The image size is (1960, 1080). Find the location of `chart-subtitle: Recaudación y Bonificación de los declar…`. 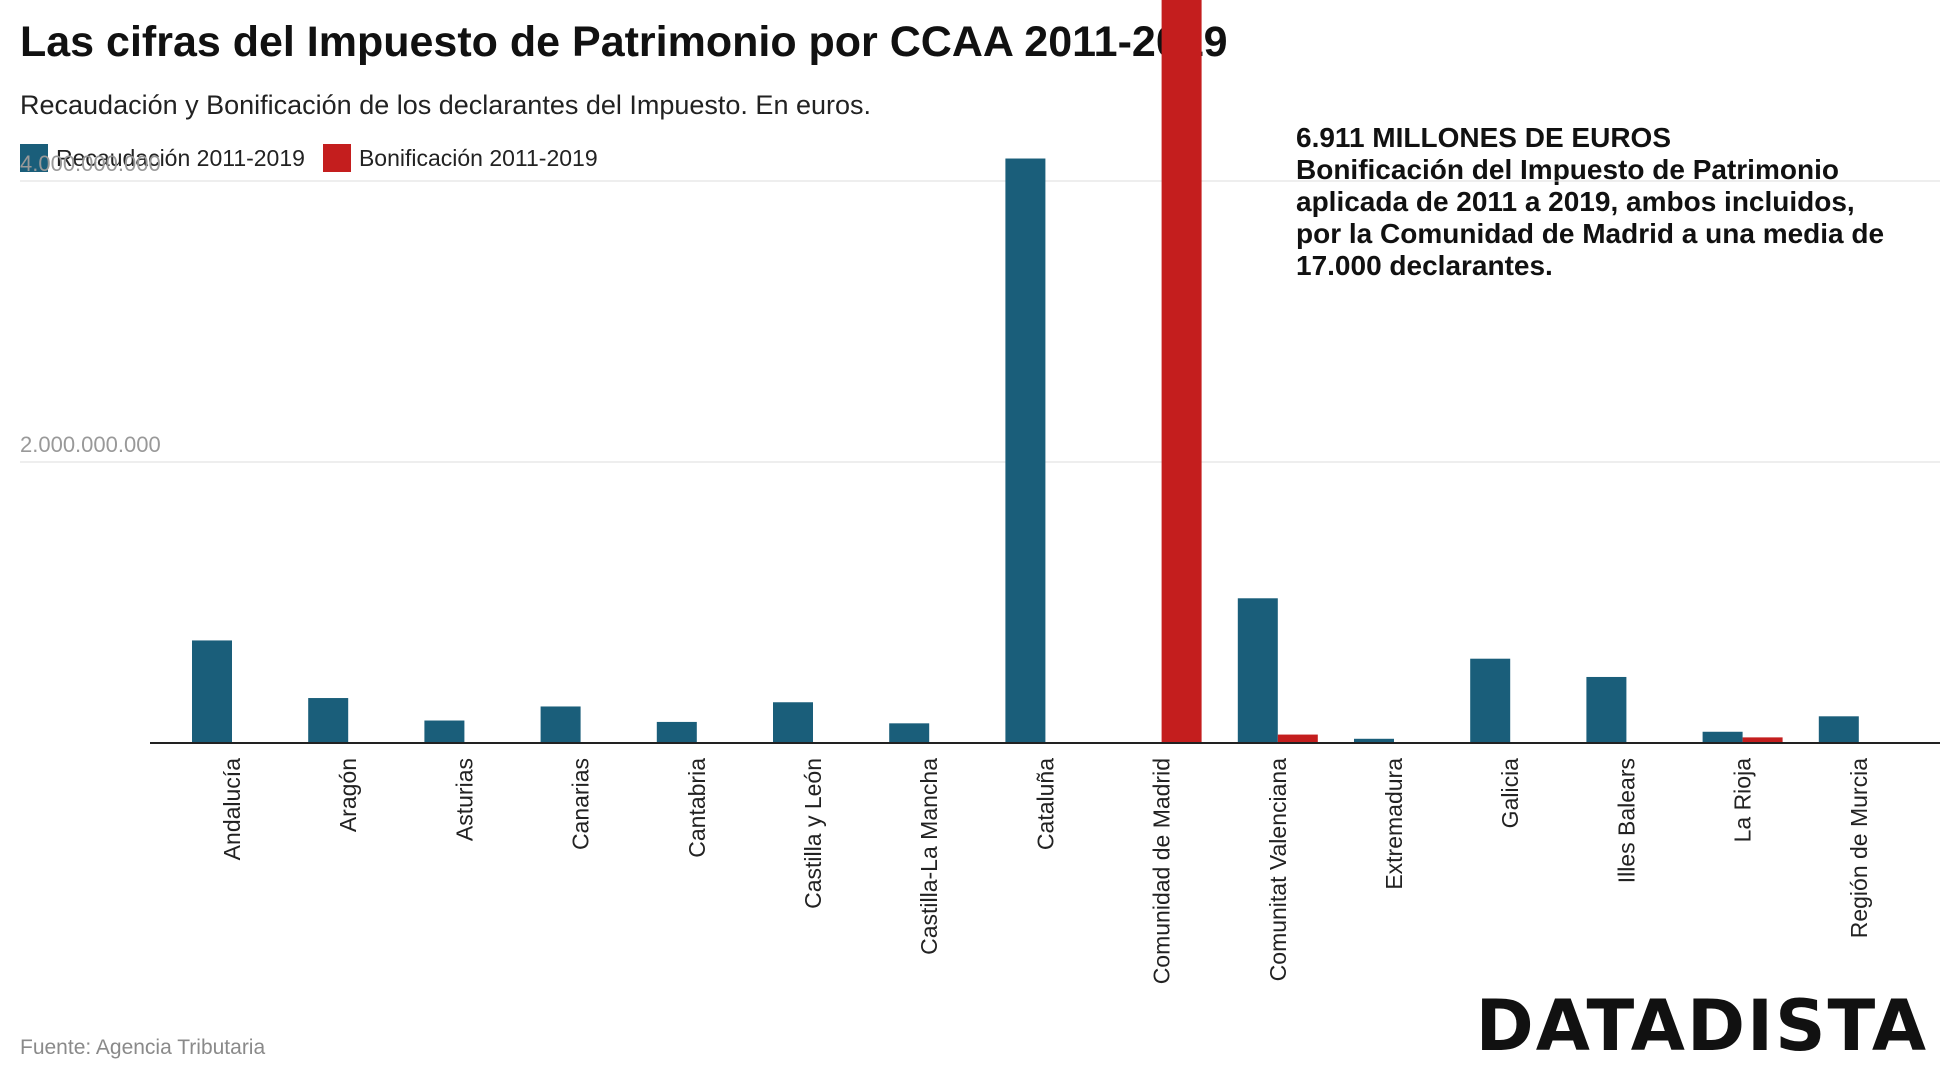

chart-subtitle: Recaudación y Bonificación de los declar… is located at coordinates (446, 105).